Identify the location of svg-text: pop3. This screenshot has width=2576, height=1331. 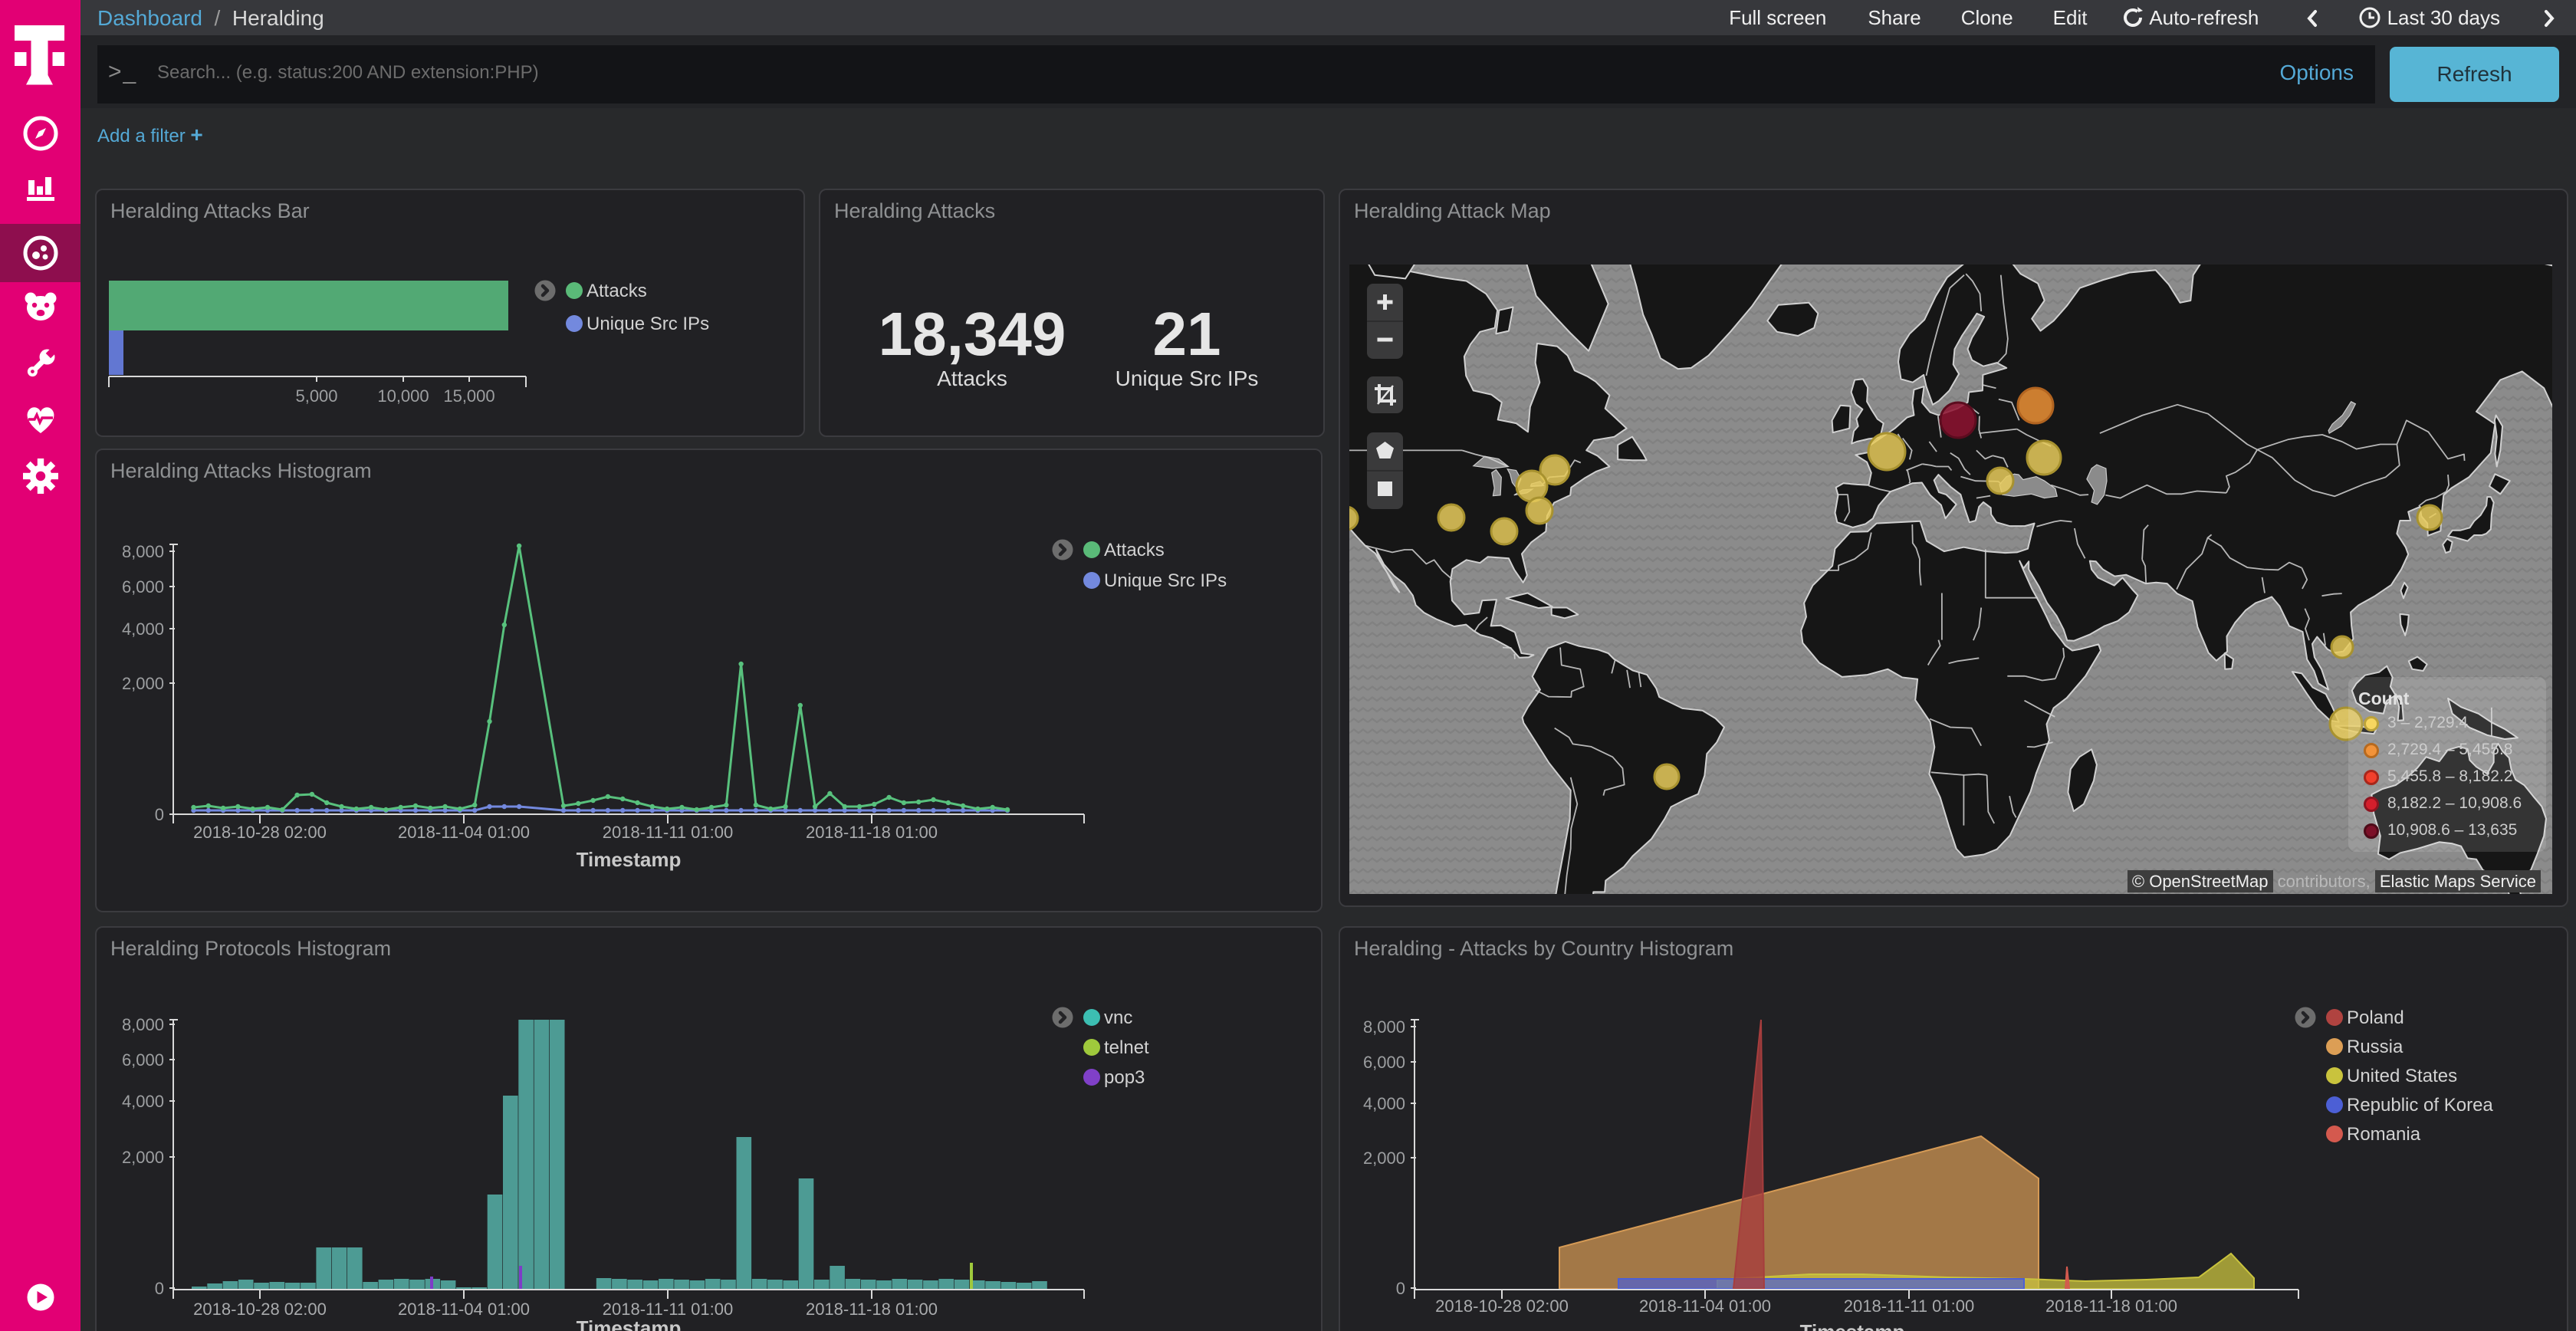
(1125, 1077).